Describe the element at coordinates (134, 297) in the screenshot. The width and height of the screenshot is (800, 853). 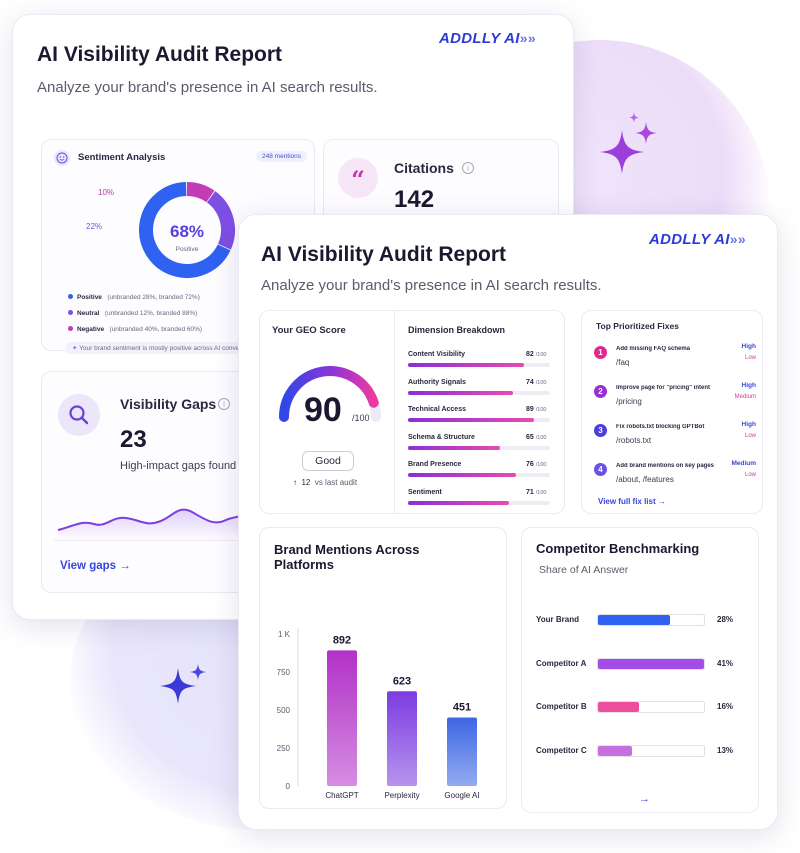
I see `legend-item: Positive (unbranded 28%, branded 72%)` at that location.